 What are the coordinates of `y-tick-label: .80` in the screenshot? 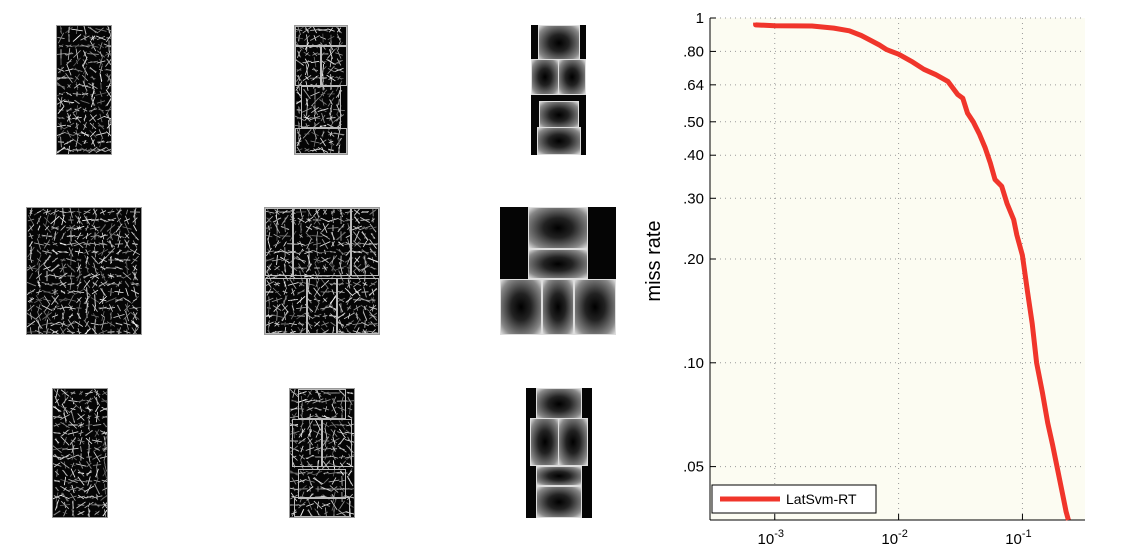 It's located at (693, 51).